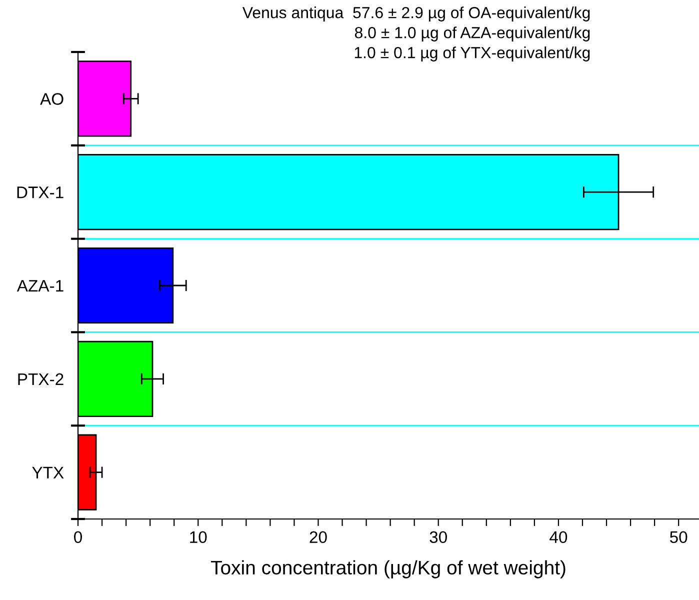 The height and width of the screenshot is (600, 699). I want to click on y-tick-label: AO, so click(52, 99).